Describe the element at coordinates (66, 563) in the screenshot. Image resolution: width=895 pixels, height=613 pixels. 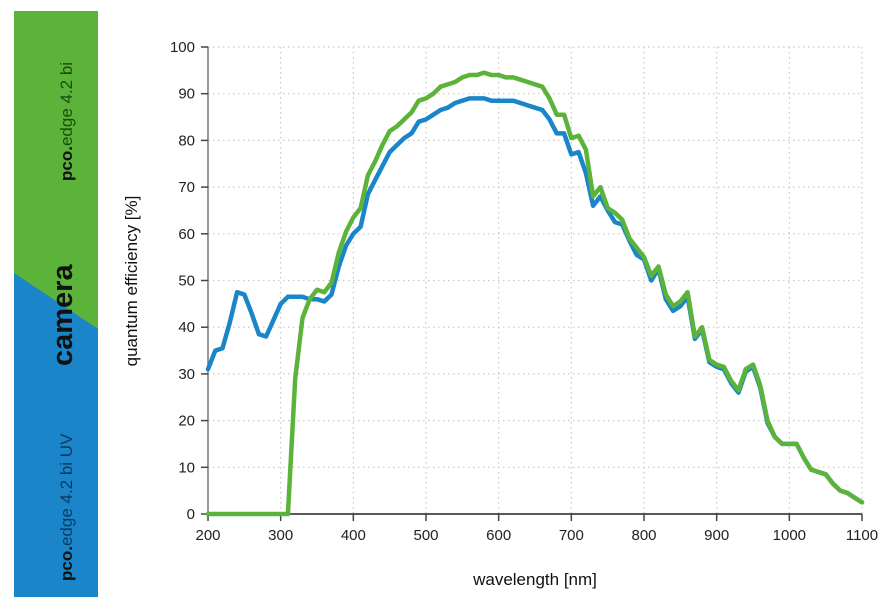
I see `bottom-product-brand: pco.` at that location.